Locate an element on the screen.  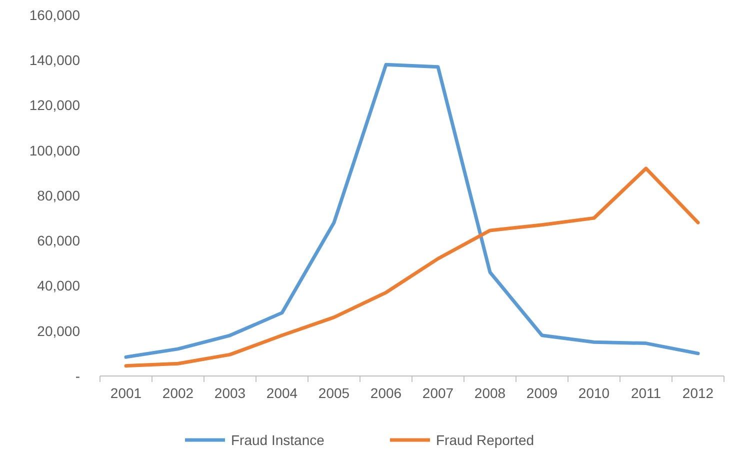
x-tick-label: 2009 is located at coordinates (542, 393).